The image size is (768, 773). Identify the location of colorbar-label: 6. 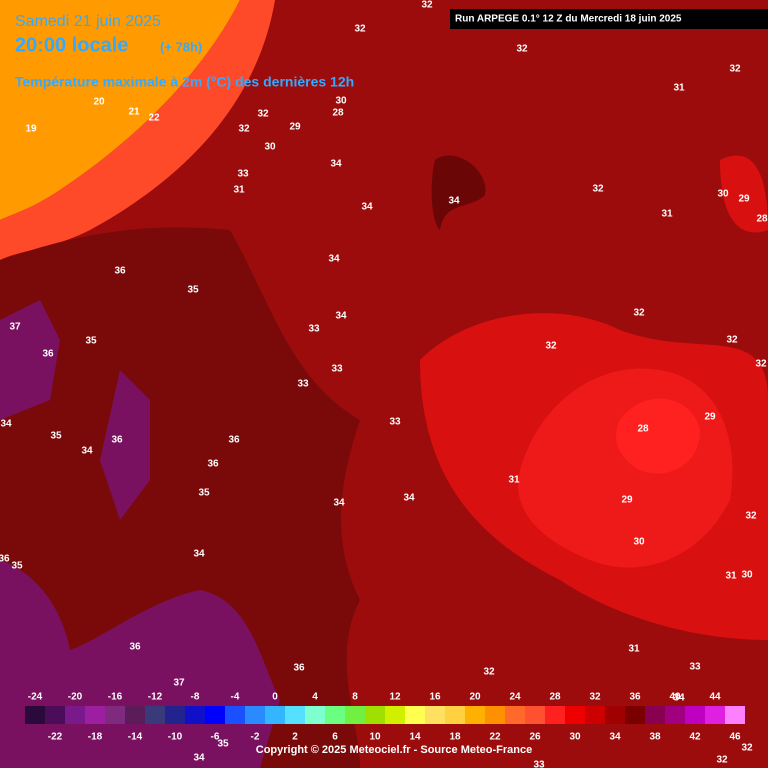
(335, 737).